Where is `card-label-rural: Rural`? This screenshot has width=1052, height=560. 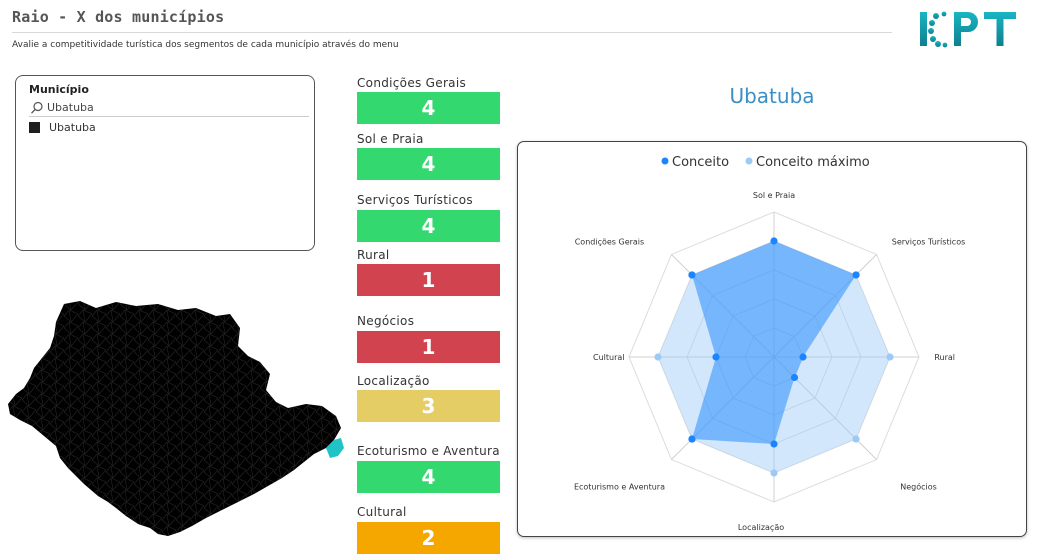 card-label-rural: Rural is located at coordinates (373, 255).